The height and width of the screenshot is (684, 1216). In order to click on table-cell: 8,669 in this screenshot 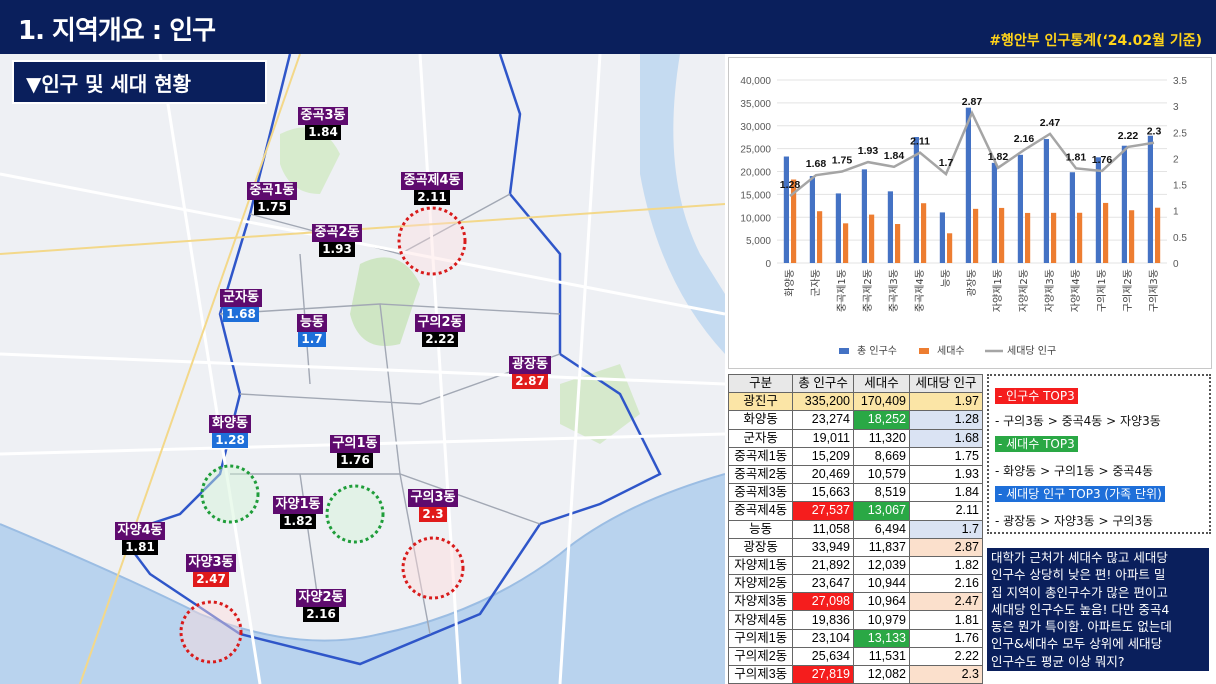, I will do `click(881, 456)`.